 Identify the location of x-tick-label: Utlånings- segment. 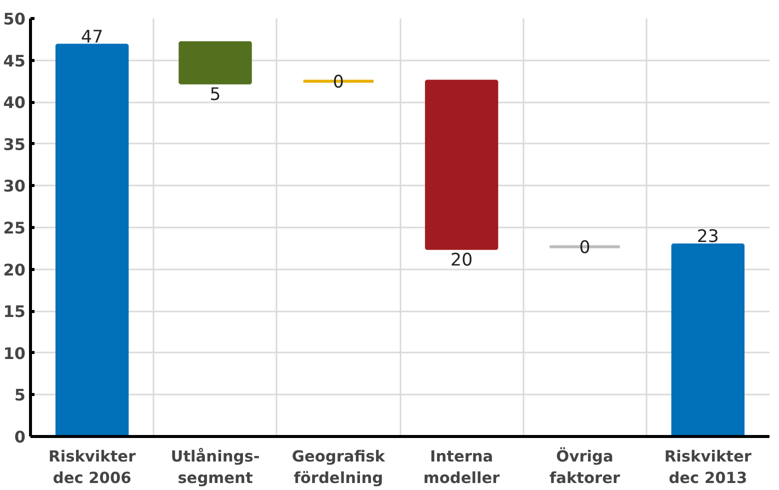
(215, 468).